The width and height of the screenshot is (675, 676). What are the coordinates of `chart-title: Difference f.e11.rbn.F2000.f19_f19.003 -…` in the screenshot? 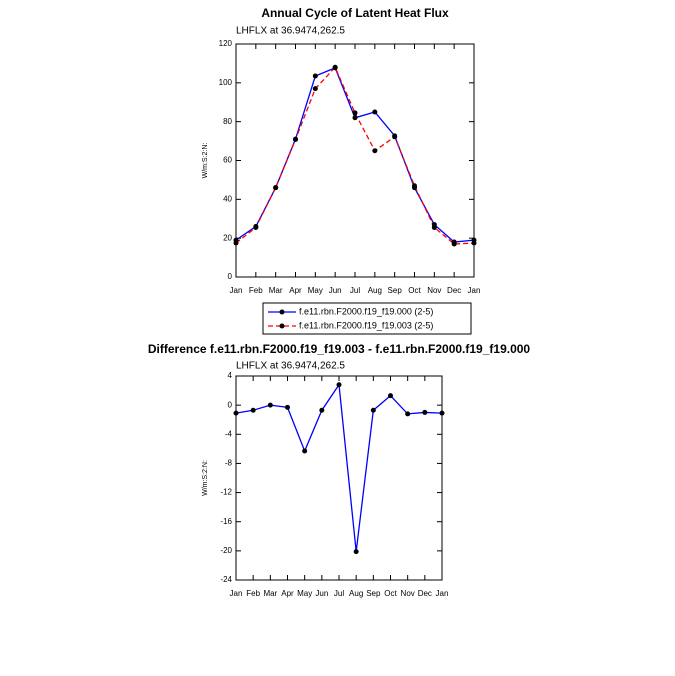 It's located at (339, 349).